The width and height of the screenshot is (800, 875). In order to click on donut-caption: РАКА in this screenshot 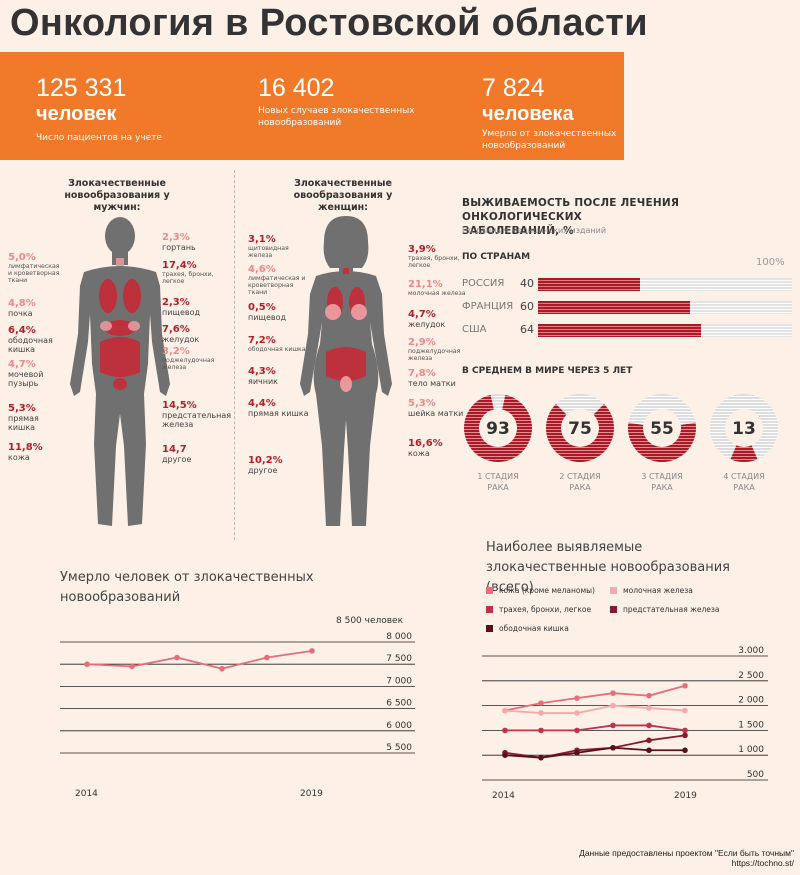, I will do `click(662, 487)`.